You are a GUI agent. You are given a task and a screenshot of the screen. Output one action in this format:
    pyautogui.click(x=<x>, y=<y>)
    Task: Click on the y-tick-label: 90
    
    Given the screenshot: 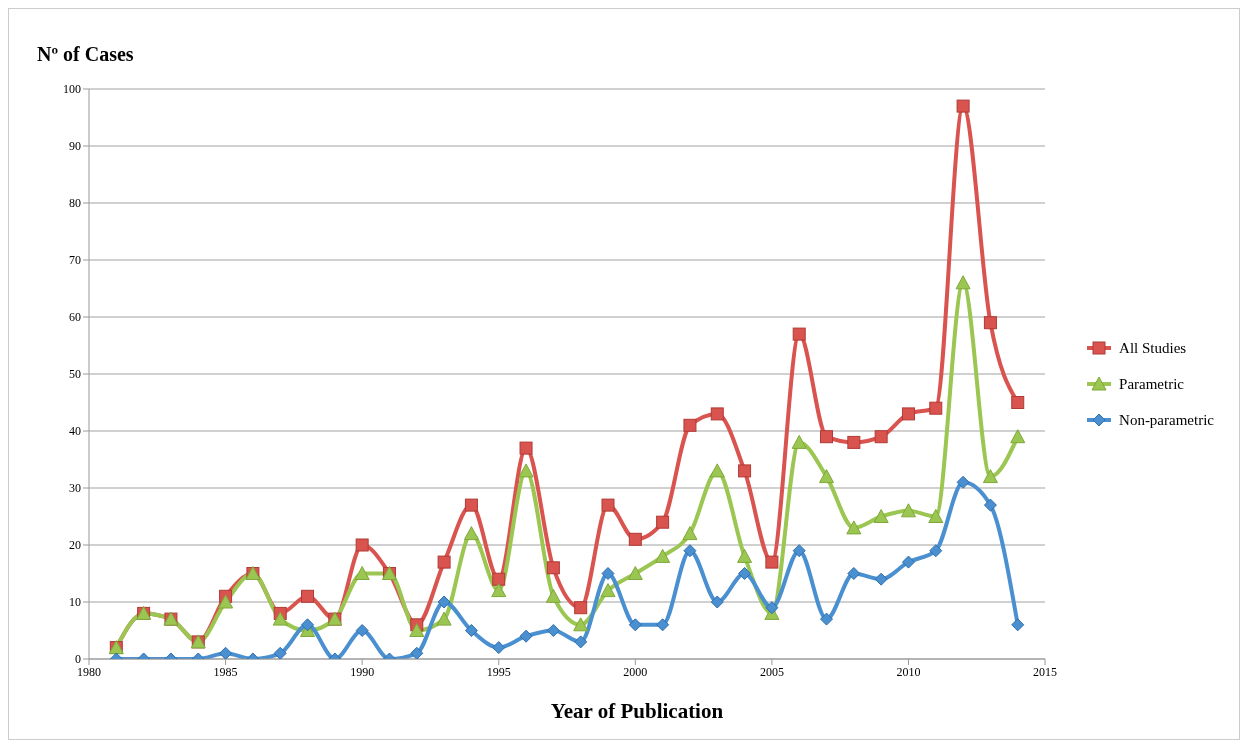 What is the action you would take?
    pyautogui.click(x=75, y=146)
    